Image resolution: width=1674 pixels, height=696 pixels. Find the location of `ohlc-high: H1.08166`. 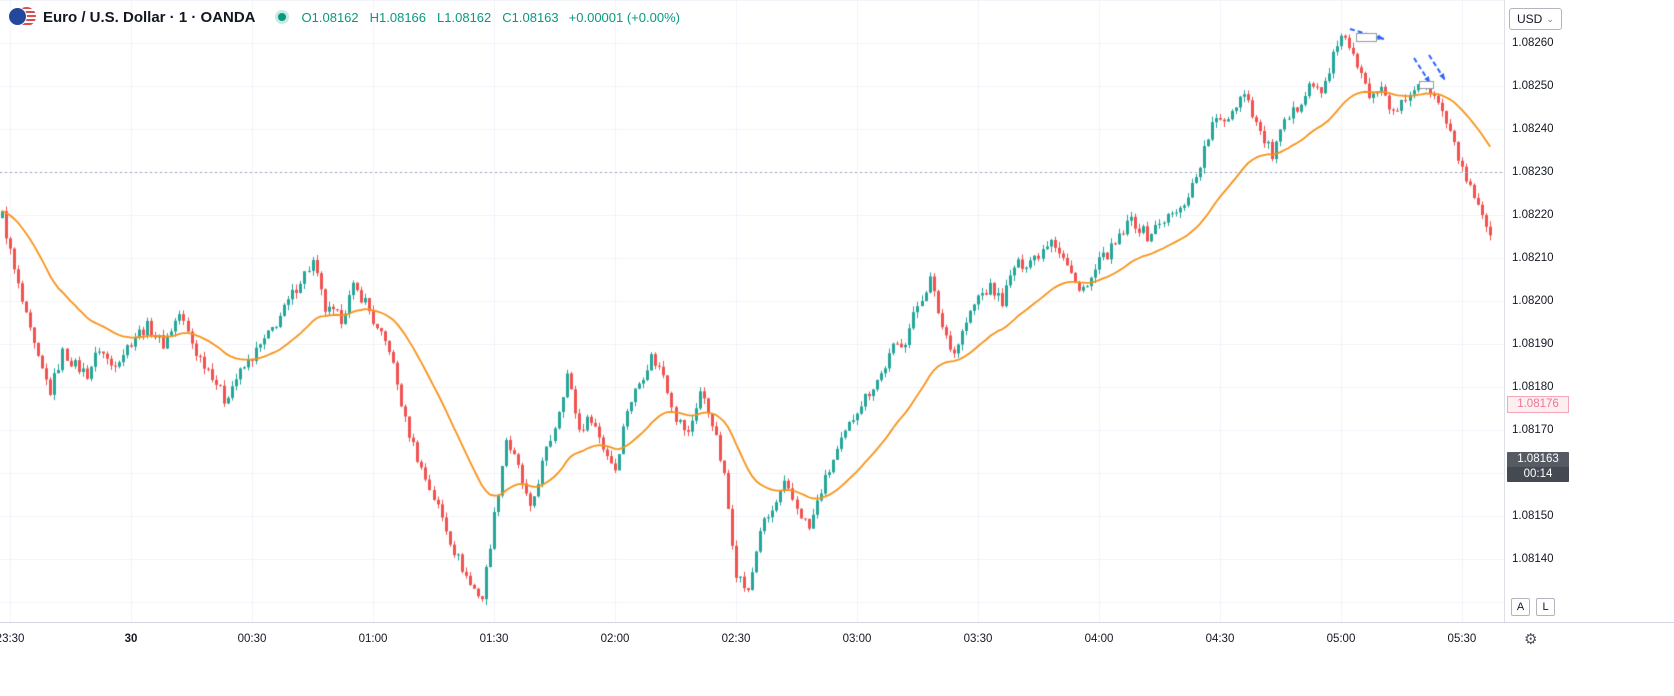

ohlc-high: H1.08166 is located at coordinates (398, 17).